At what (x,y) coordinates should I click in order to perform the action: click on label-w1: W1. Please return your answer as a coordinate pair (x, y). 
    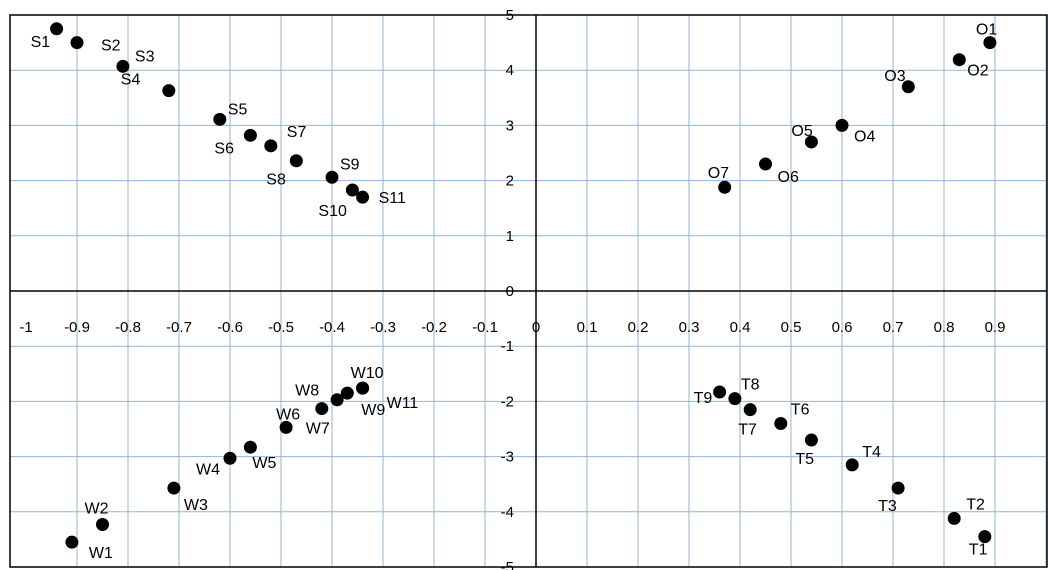
    Looking at the image, I should click on (101, 553).